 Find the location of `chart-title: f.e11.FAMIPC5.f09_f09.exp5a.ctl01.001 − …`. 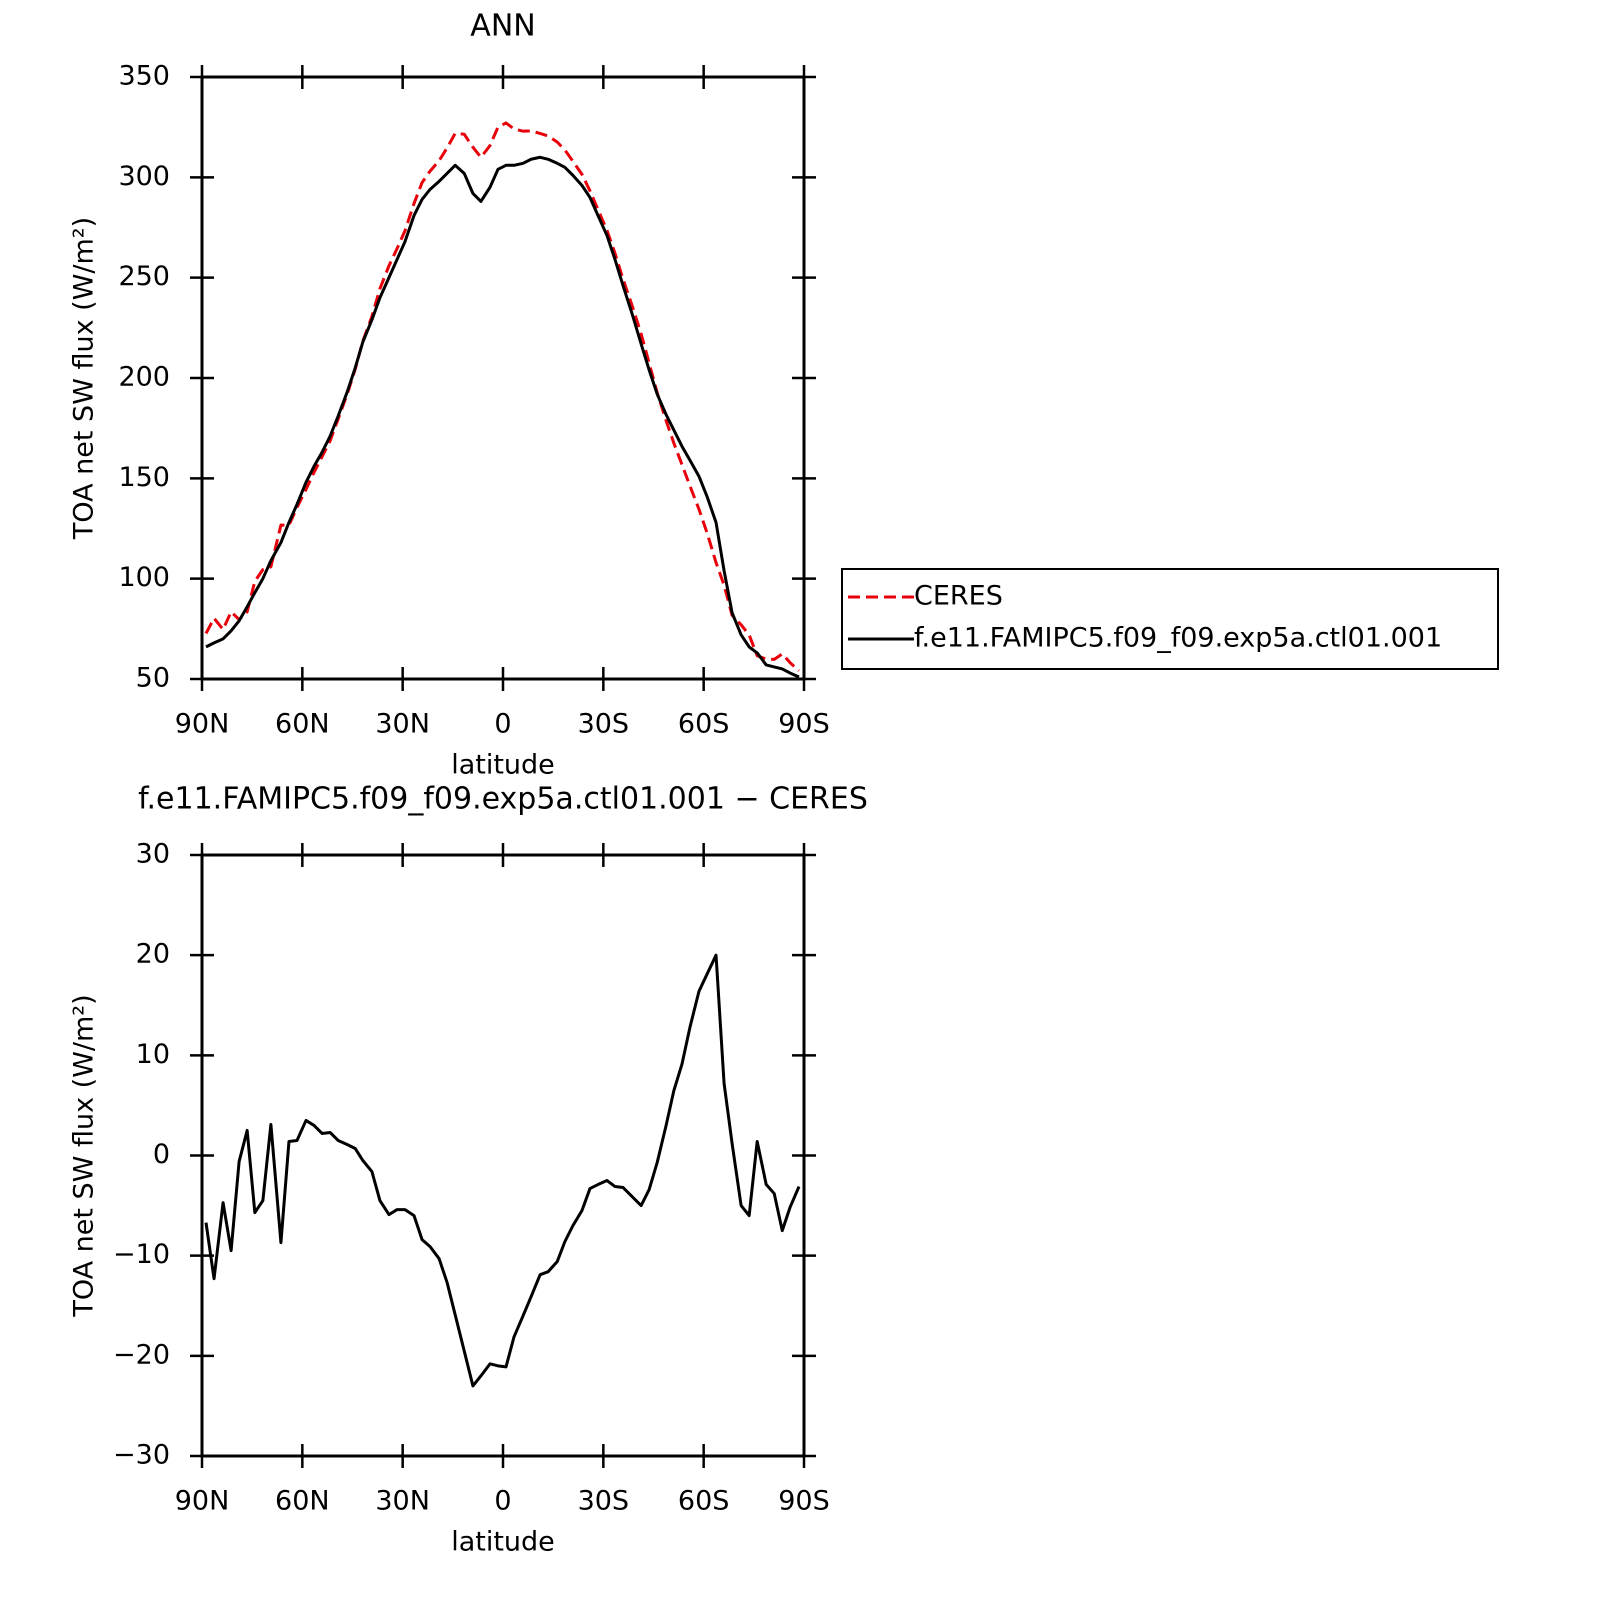

chart-title: f.e11.FAMIPC5.f09_f09.exp5a.ctl01.001 − … is located at coordinates (503, 799).